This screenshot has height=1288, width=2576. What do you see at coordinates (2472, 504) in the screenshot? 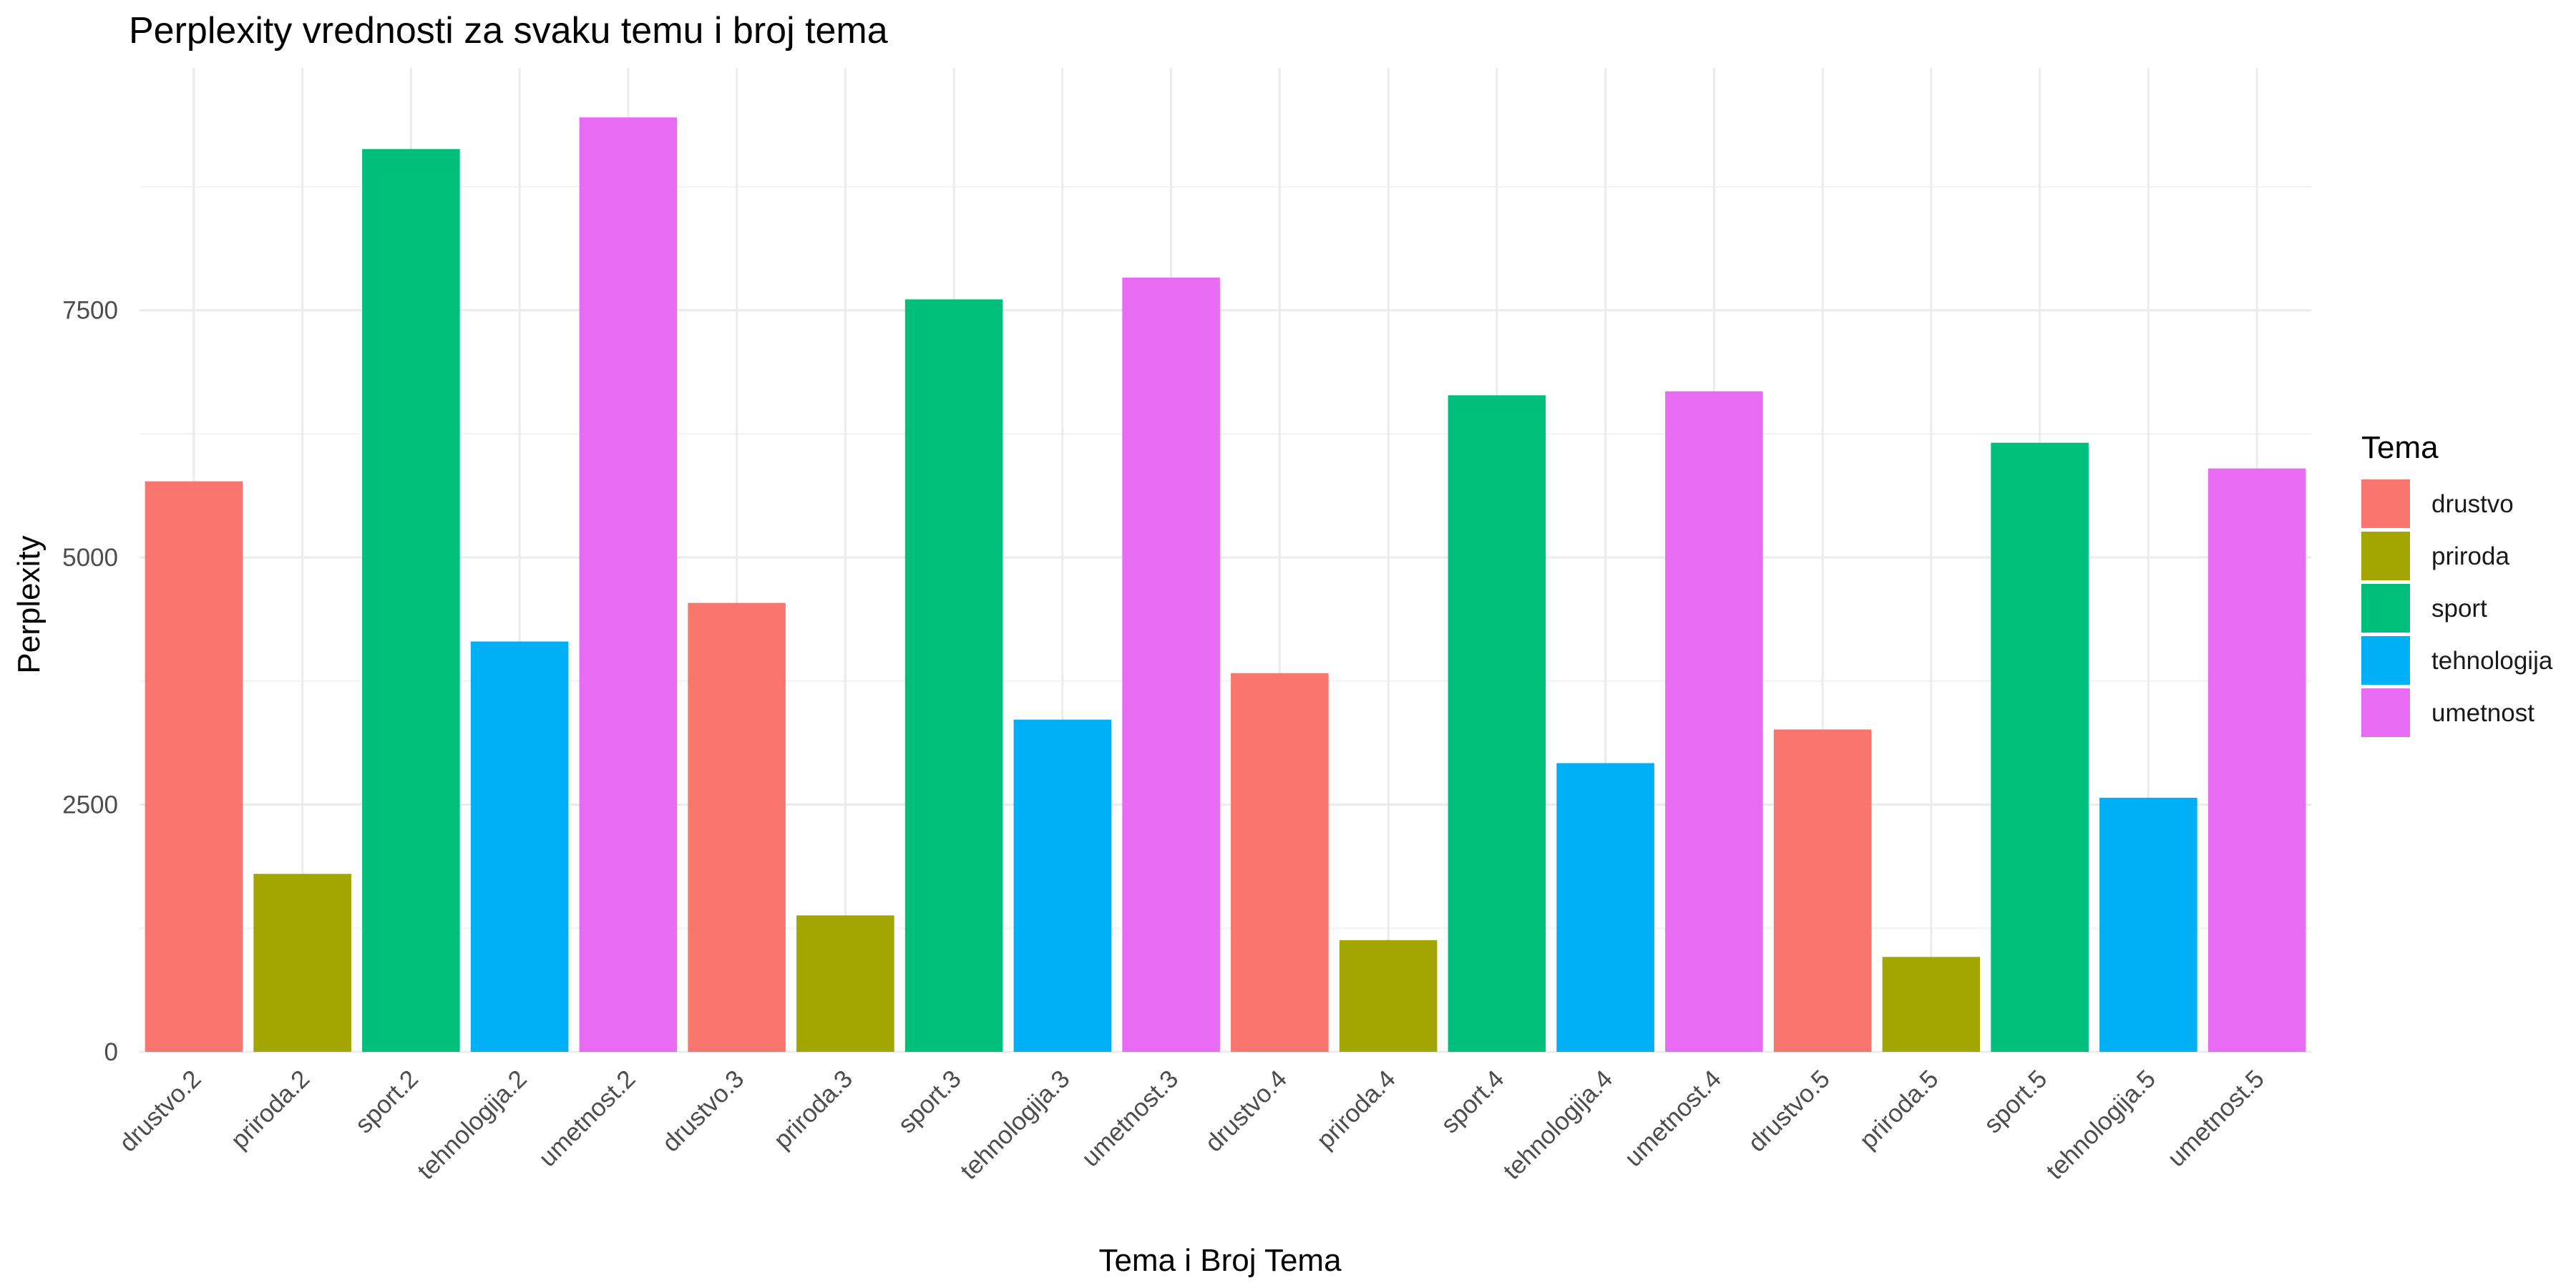
I see `legend-label-drustvo: drustvo` at bounding box center [2472, 504].